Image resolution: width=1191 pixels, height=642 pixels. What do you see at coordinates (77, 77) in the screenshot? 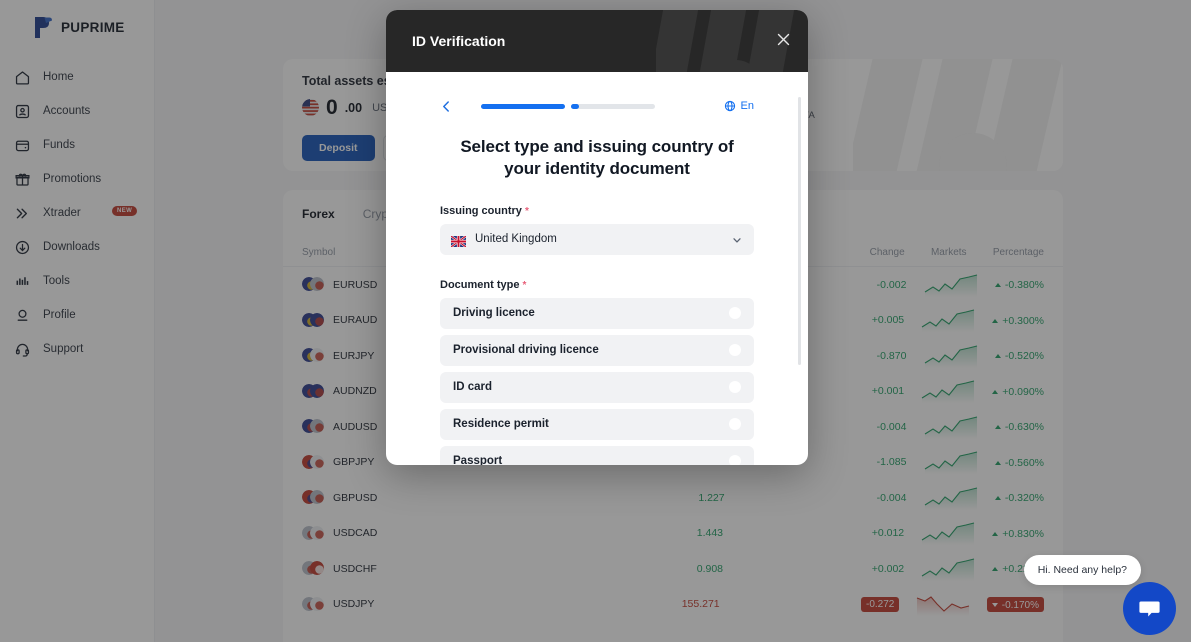
I see `sidebar-item-home: Home` at bounding box center [77, 77].